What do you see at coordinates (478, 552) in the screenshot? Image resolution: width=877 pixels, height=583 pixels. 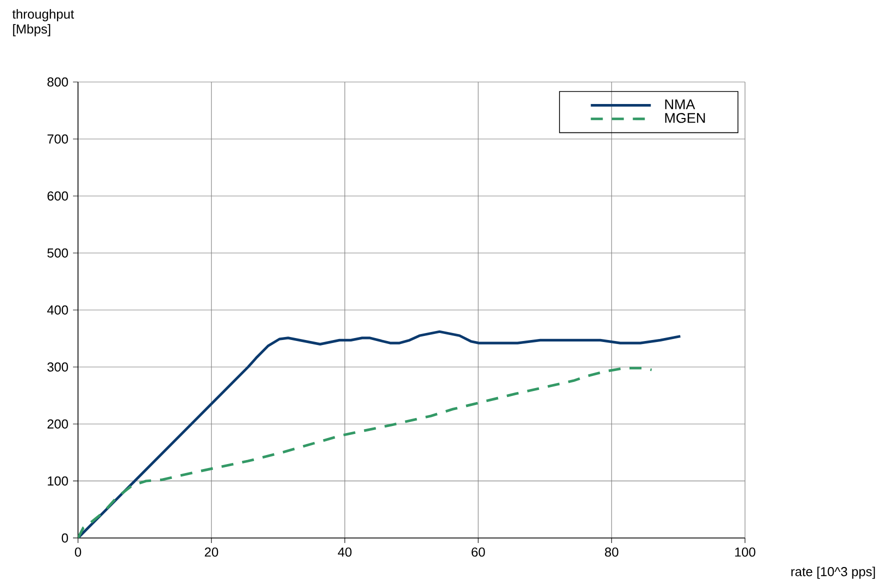 I see `x-tick-label: 60` at bounding box center [478, 552].